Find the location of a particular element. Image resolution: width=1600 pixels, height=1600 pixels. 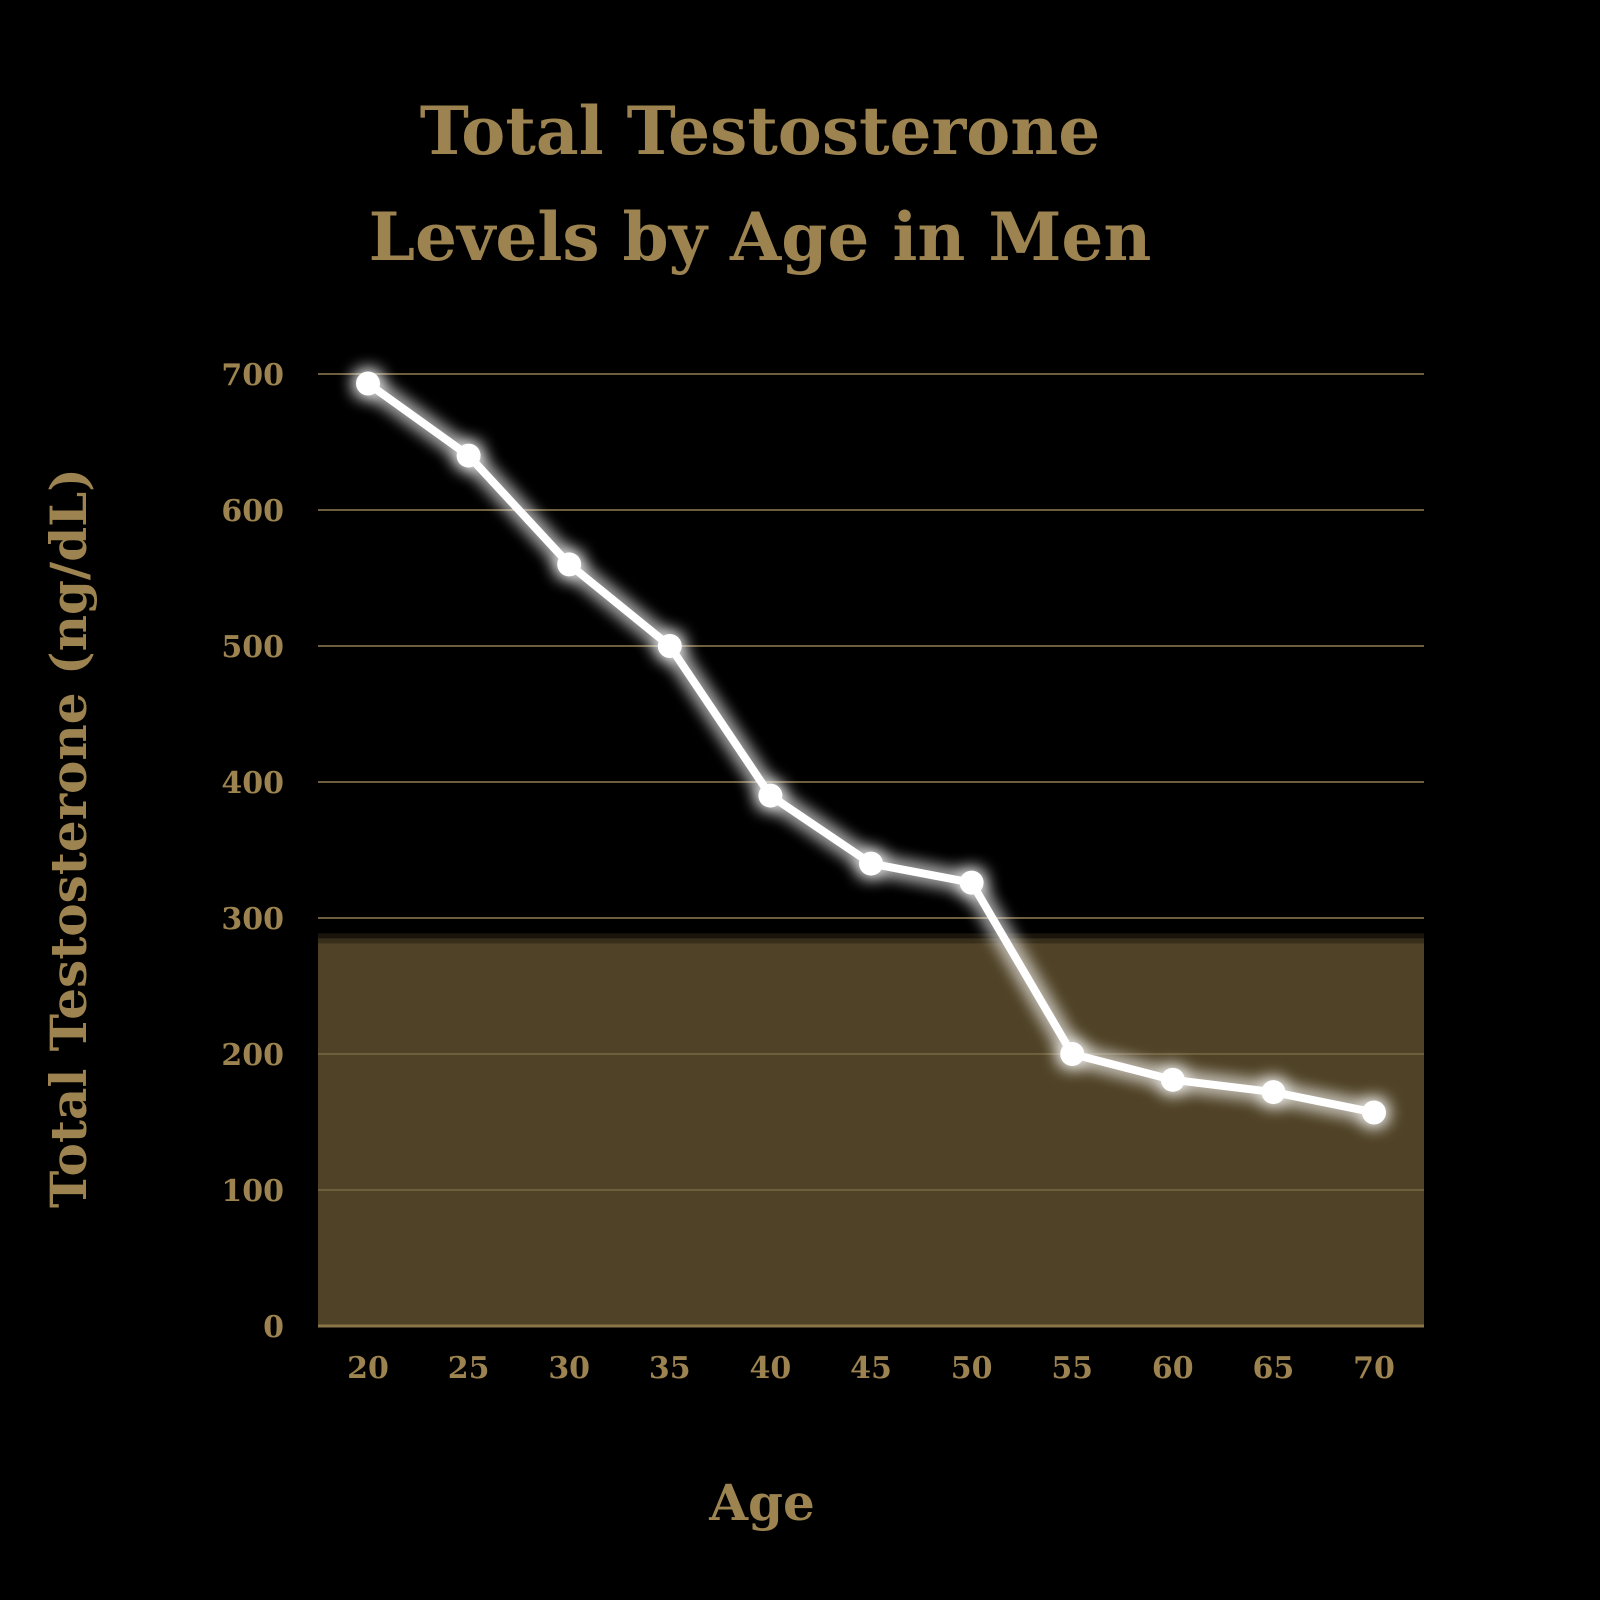

x-tick-label: 25 is located at coordinates (469, 1368).